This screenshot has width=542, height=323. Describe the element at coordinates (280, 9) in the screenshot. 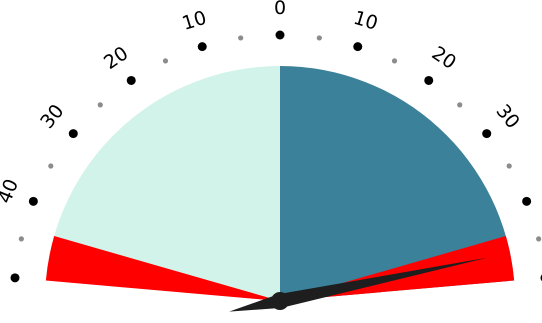

I see `tick-label: 0` at that location.